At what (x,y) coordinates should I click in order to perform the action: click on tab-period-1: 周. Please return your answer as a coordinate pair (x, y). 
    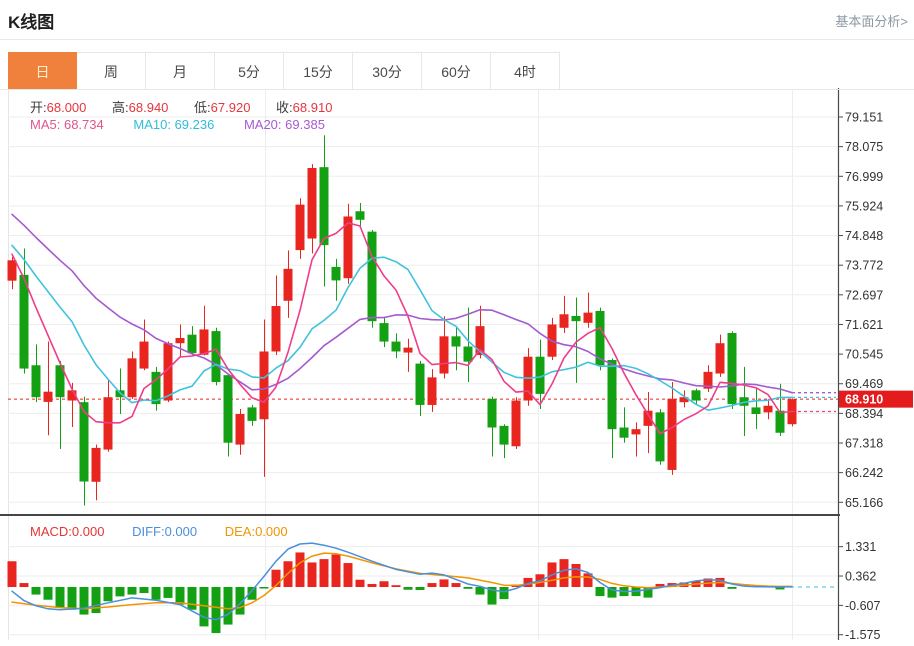
    Looking at the image, I should click on (111, 71).